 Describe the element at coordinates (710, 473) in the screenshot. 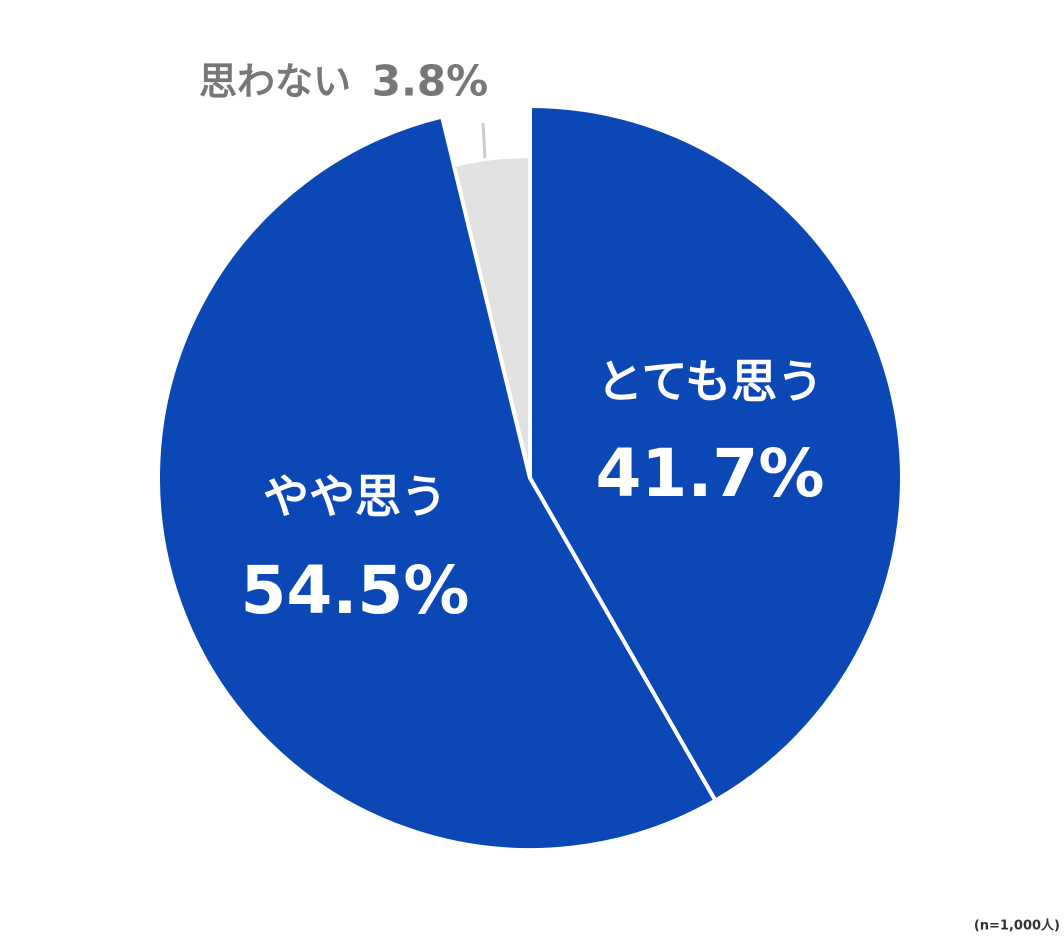

I see `value-label: 41.7%` at that location.